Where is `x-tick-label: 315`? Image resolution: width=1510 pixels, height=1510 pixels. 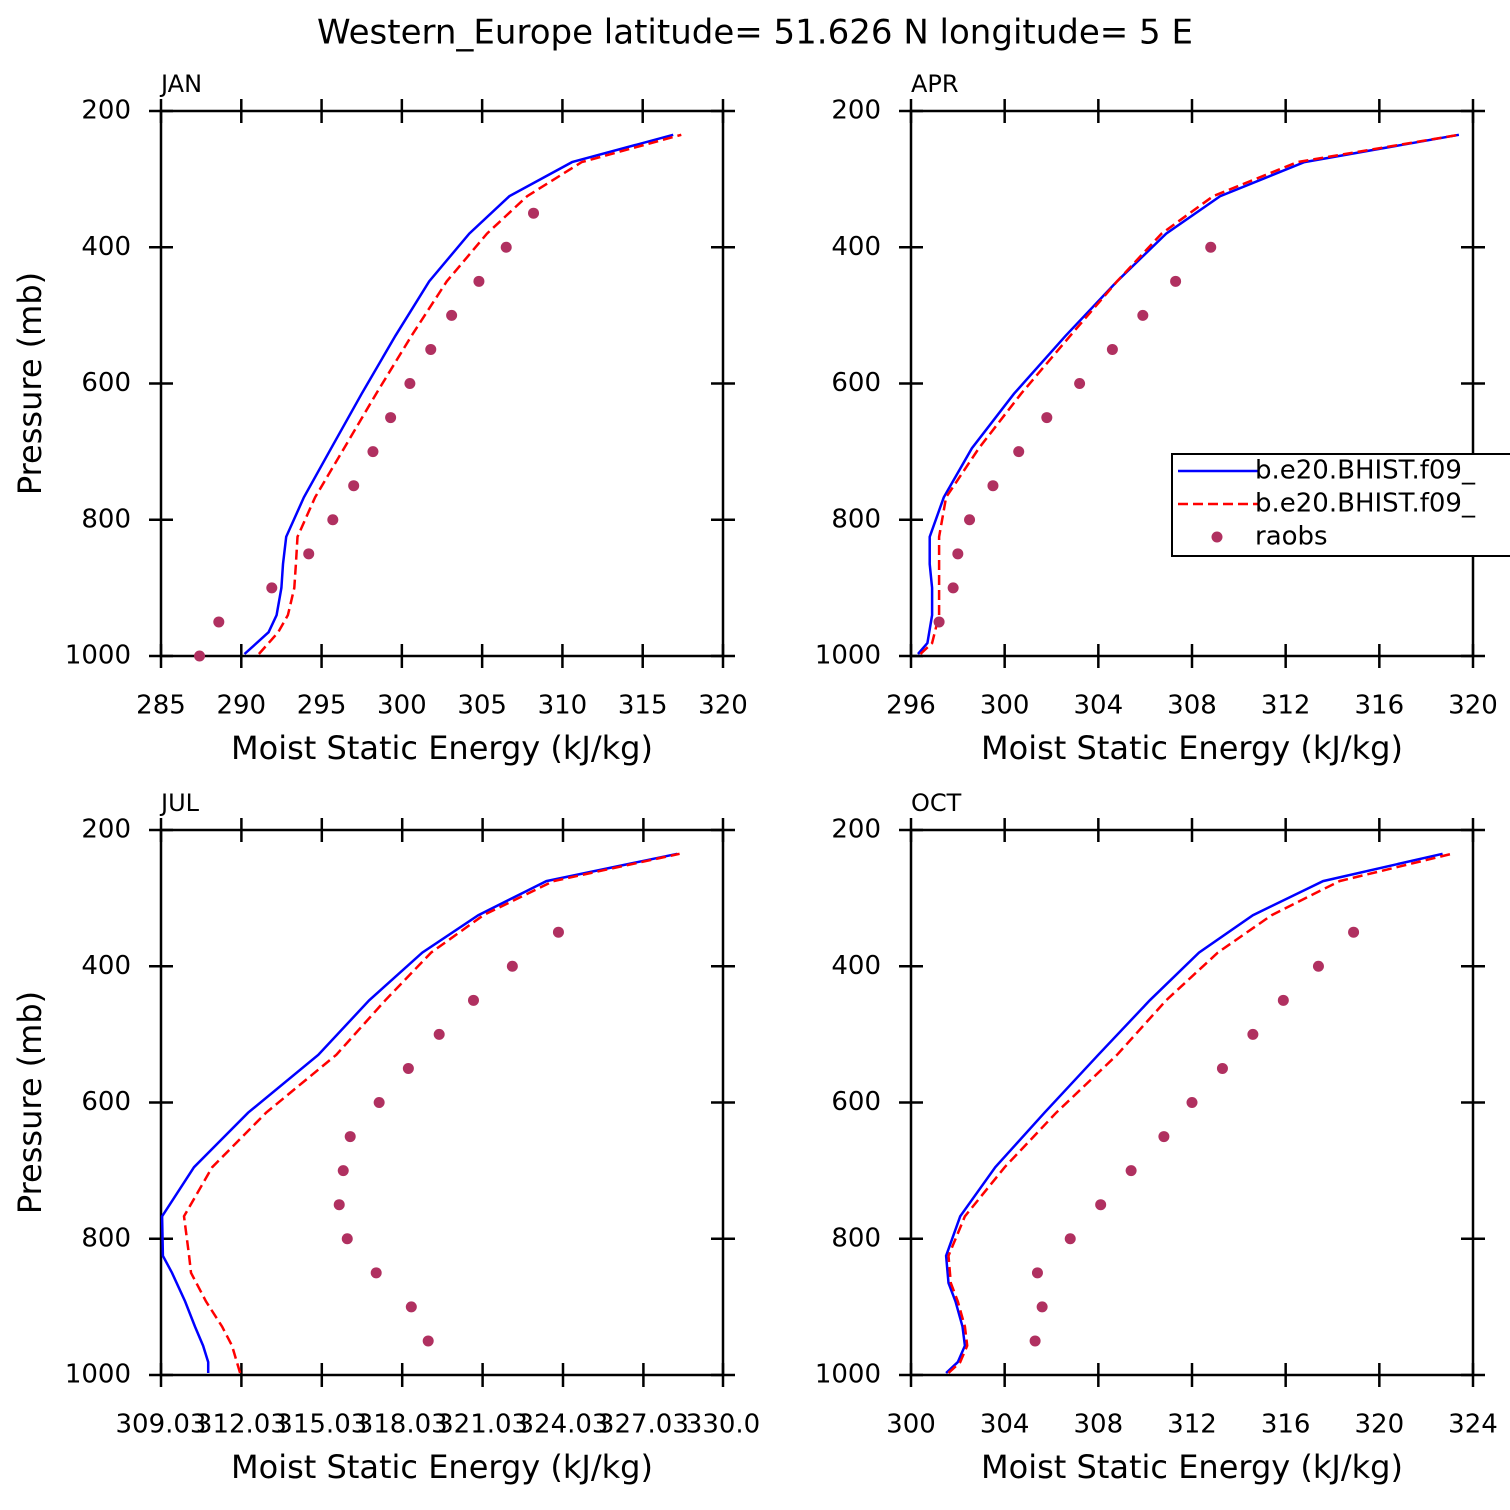
x-tick-label: 315 is located at coordinates (643, 706).